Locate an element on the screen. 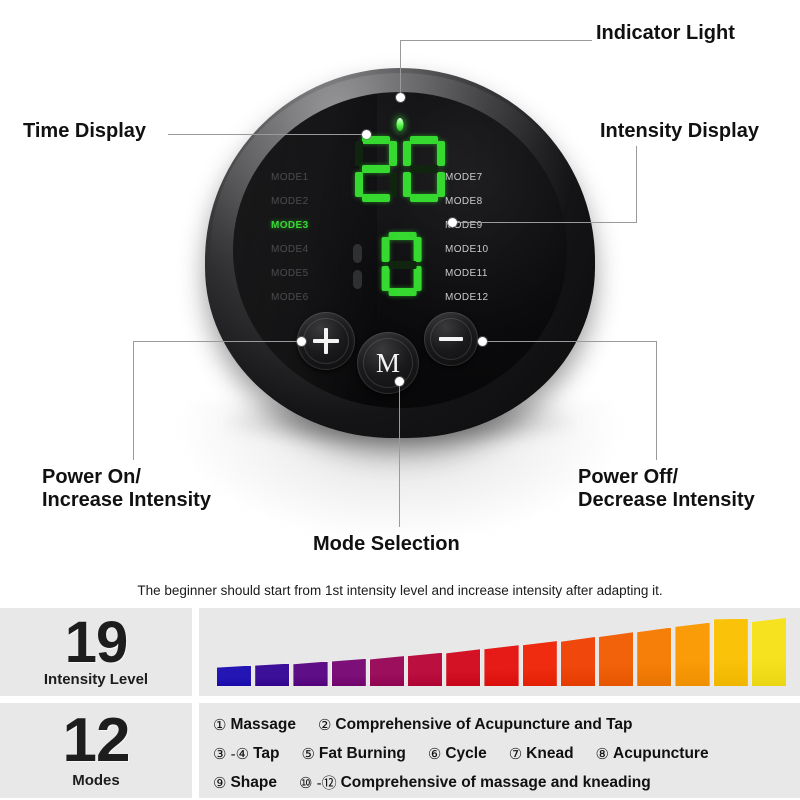 The image size is (800, 800). intensity-level-panel: 19 Intensity Level is located at coordinates (400, 652).